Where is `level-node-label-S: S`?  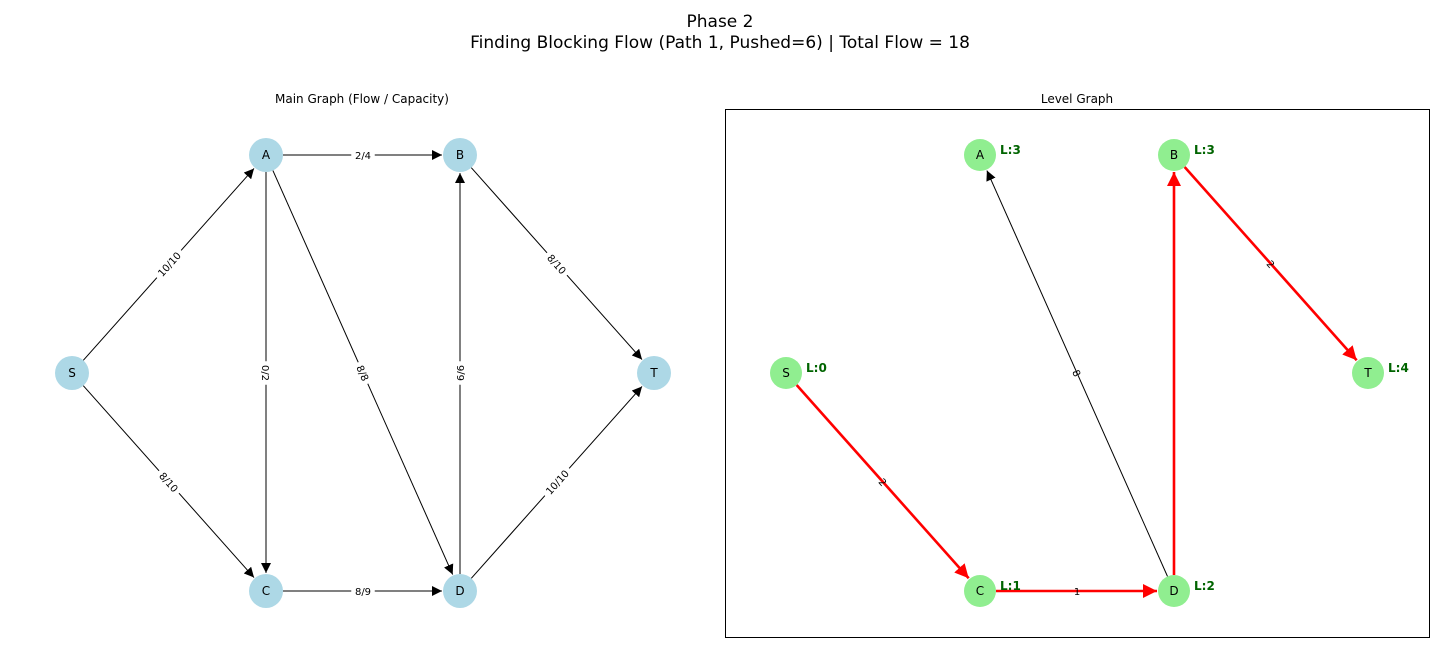
level-node-label-S: S is located at coordinates (786, 373).